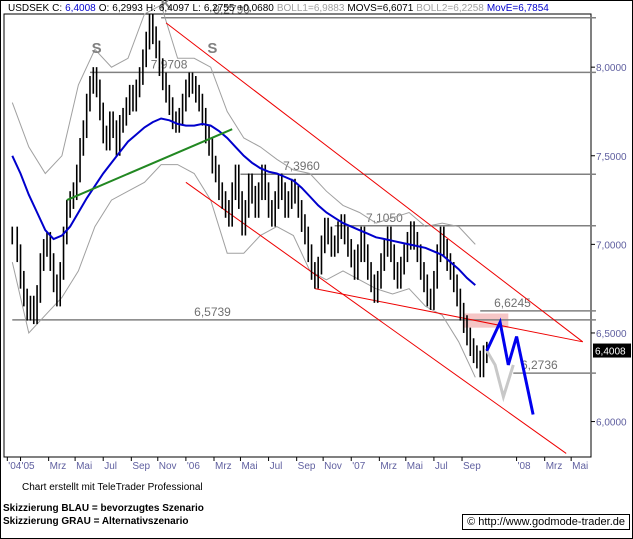  I want to click on level-label-1: 7,9708, so click(169, 64).